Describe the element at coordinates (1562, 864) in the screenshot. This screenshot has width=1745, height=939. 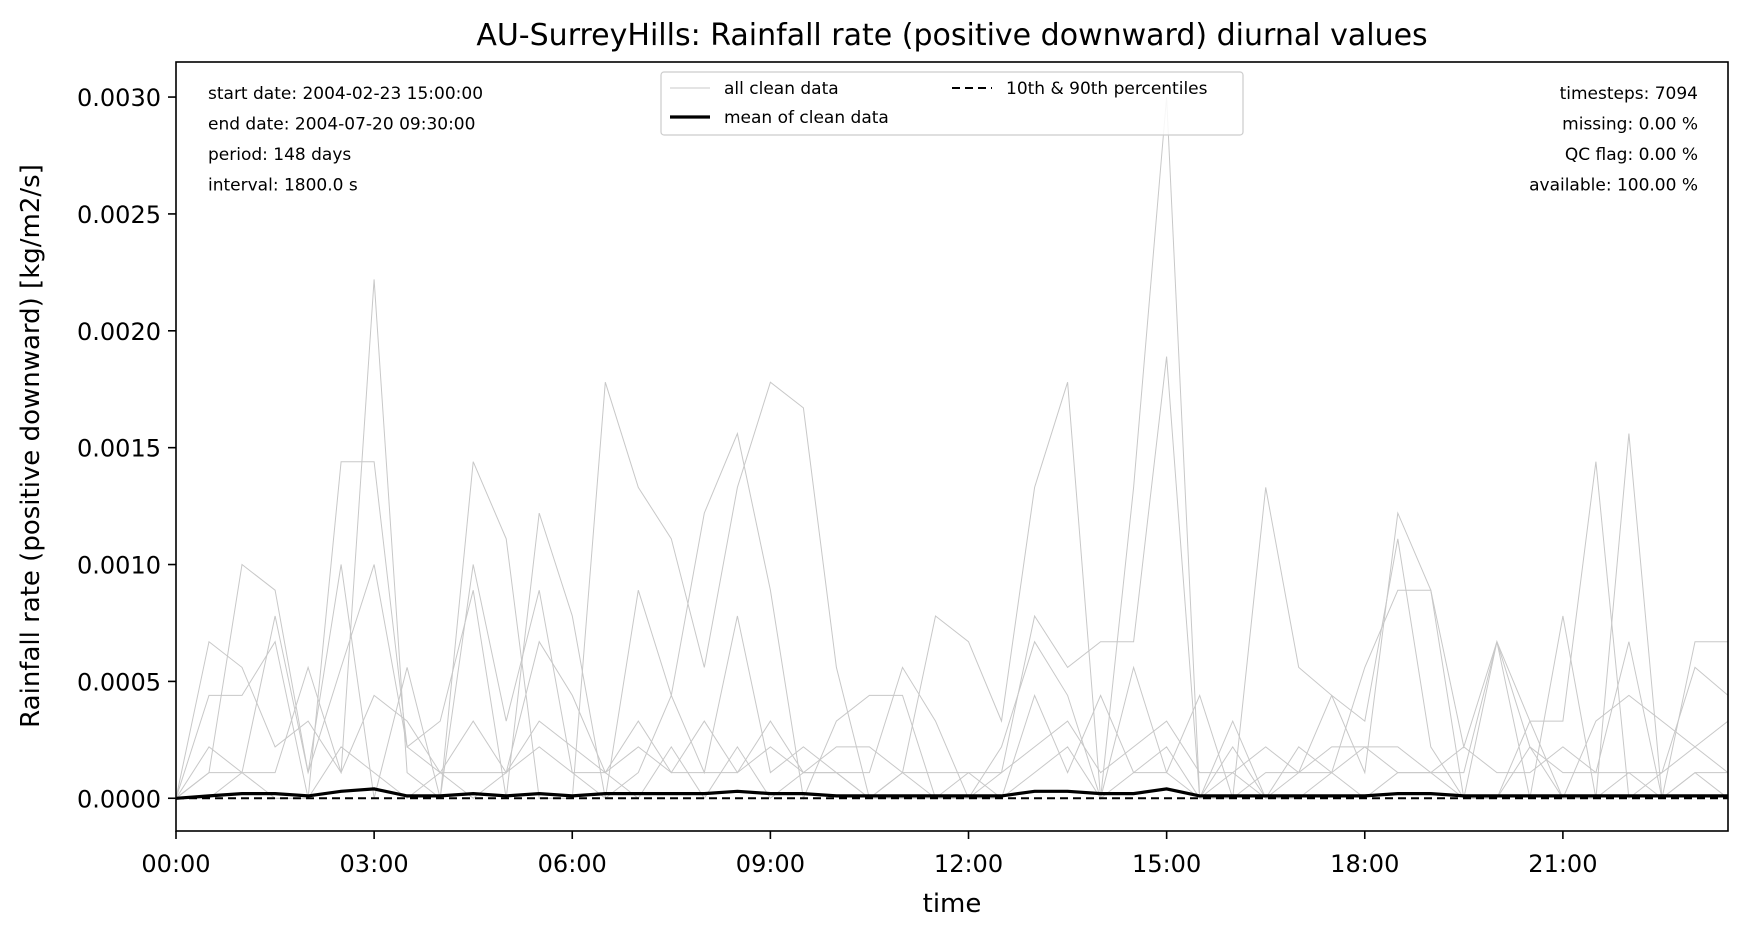
I see `x-tick-label: 21:00` at that location.